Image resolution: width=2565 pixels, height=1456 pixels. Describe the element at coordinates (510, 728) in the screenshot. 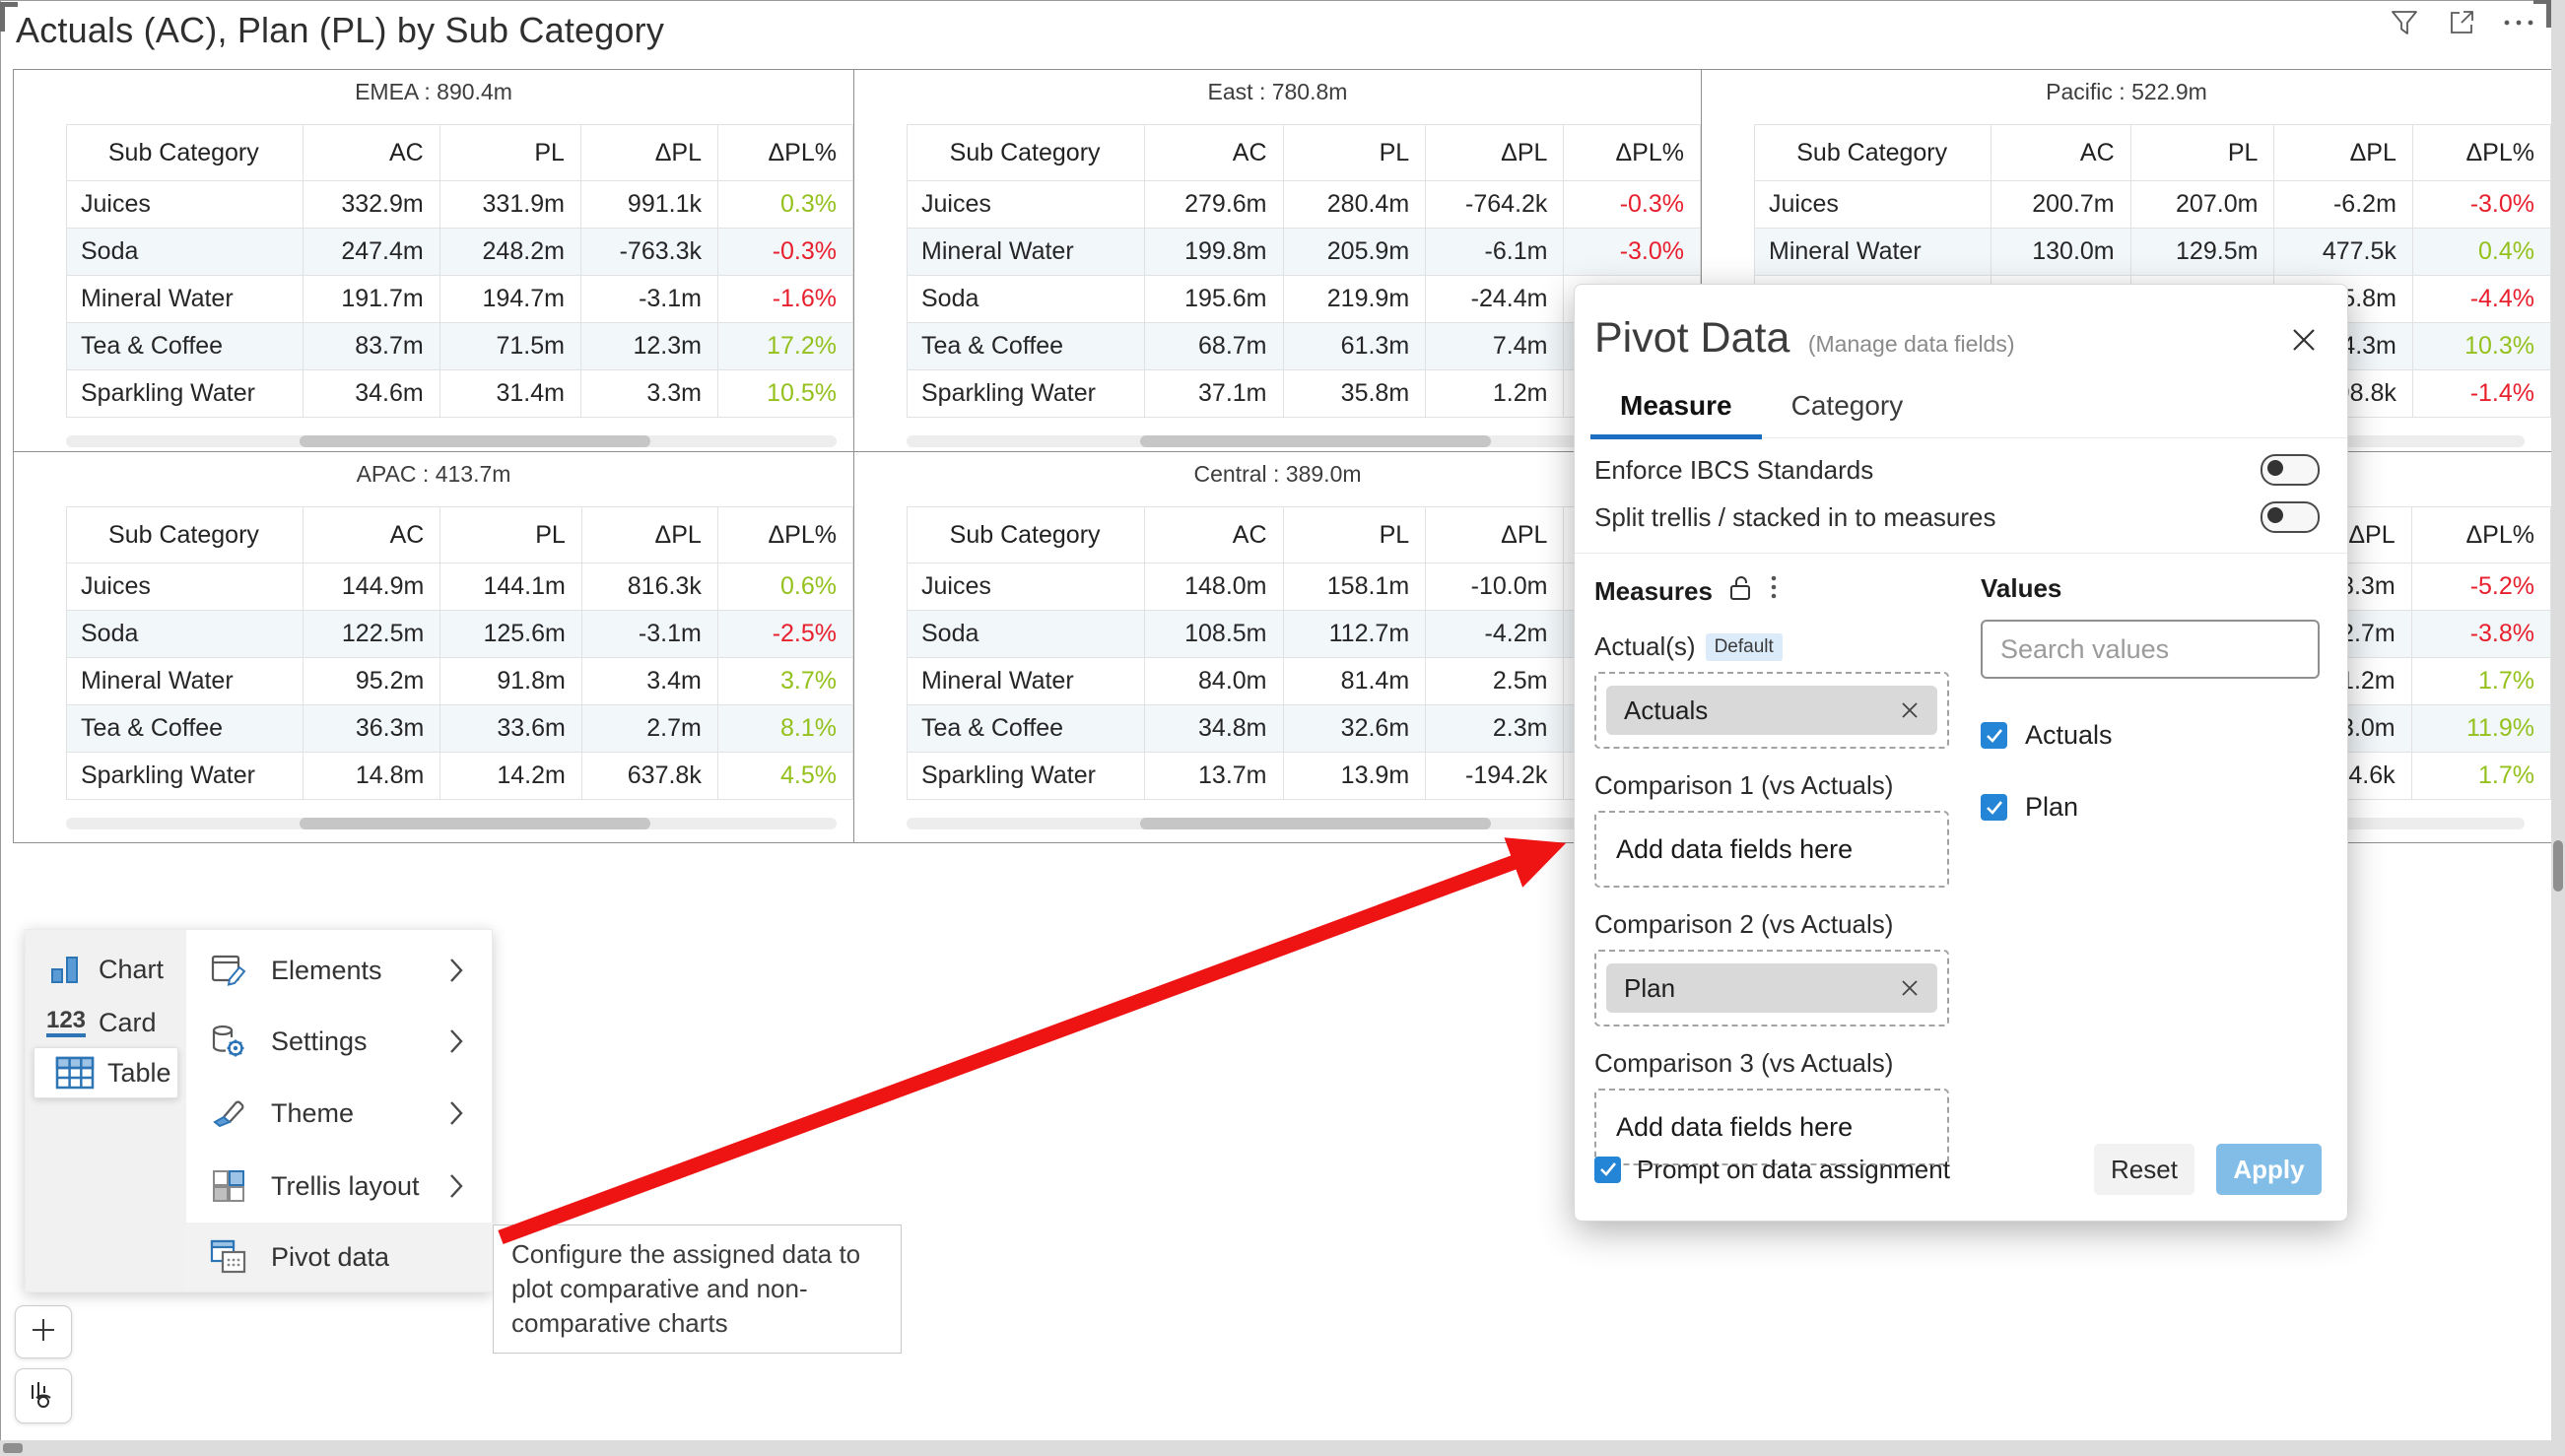

I see `cell: 33.6m` at that location.